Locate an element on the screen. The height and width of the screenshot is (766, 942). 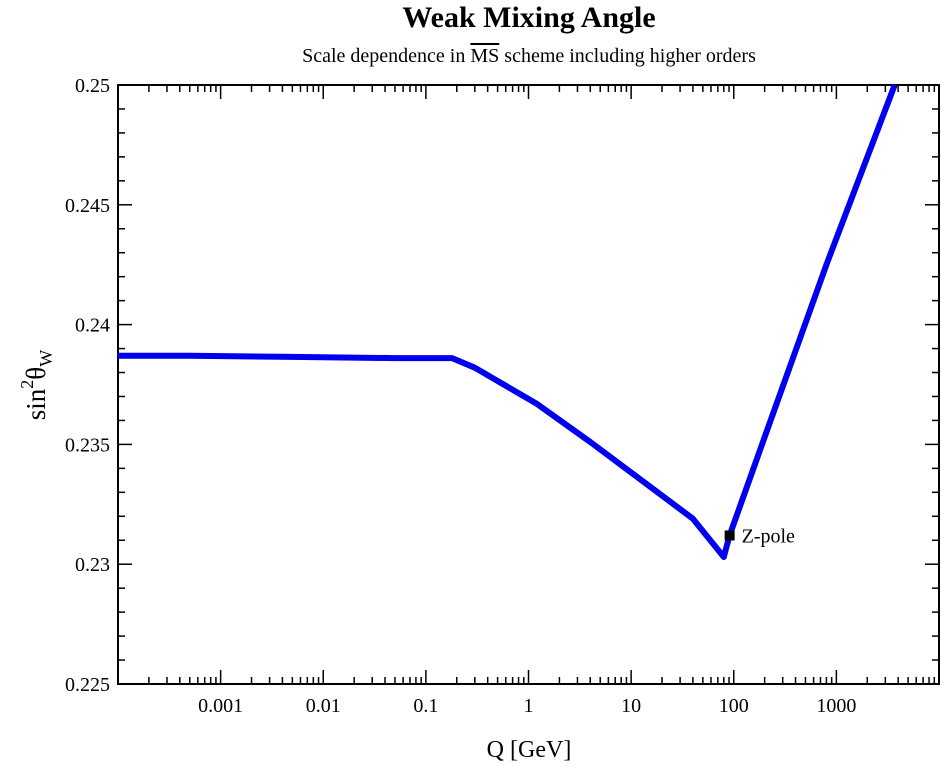
x-tick-label: 1000 is located at coordinates (836, 706).